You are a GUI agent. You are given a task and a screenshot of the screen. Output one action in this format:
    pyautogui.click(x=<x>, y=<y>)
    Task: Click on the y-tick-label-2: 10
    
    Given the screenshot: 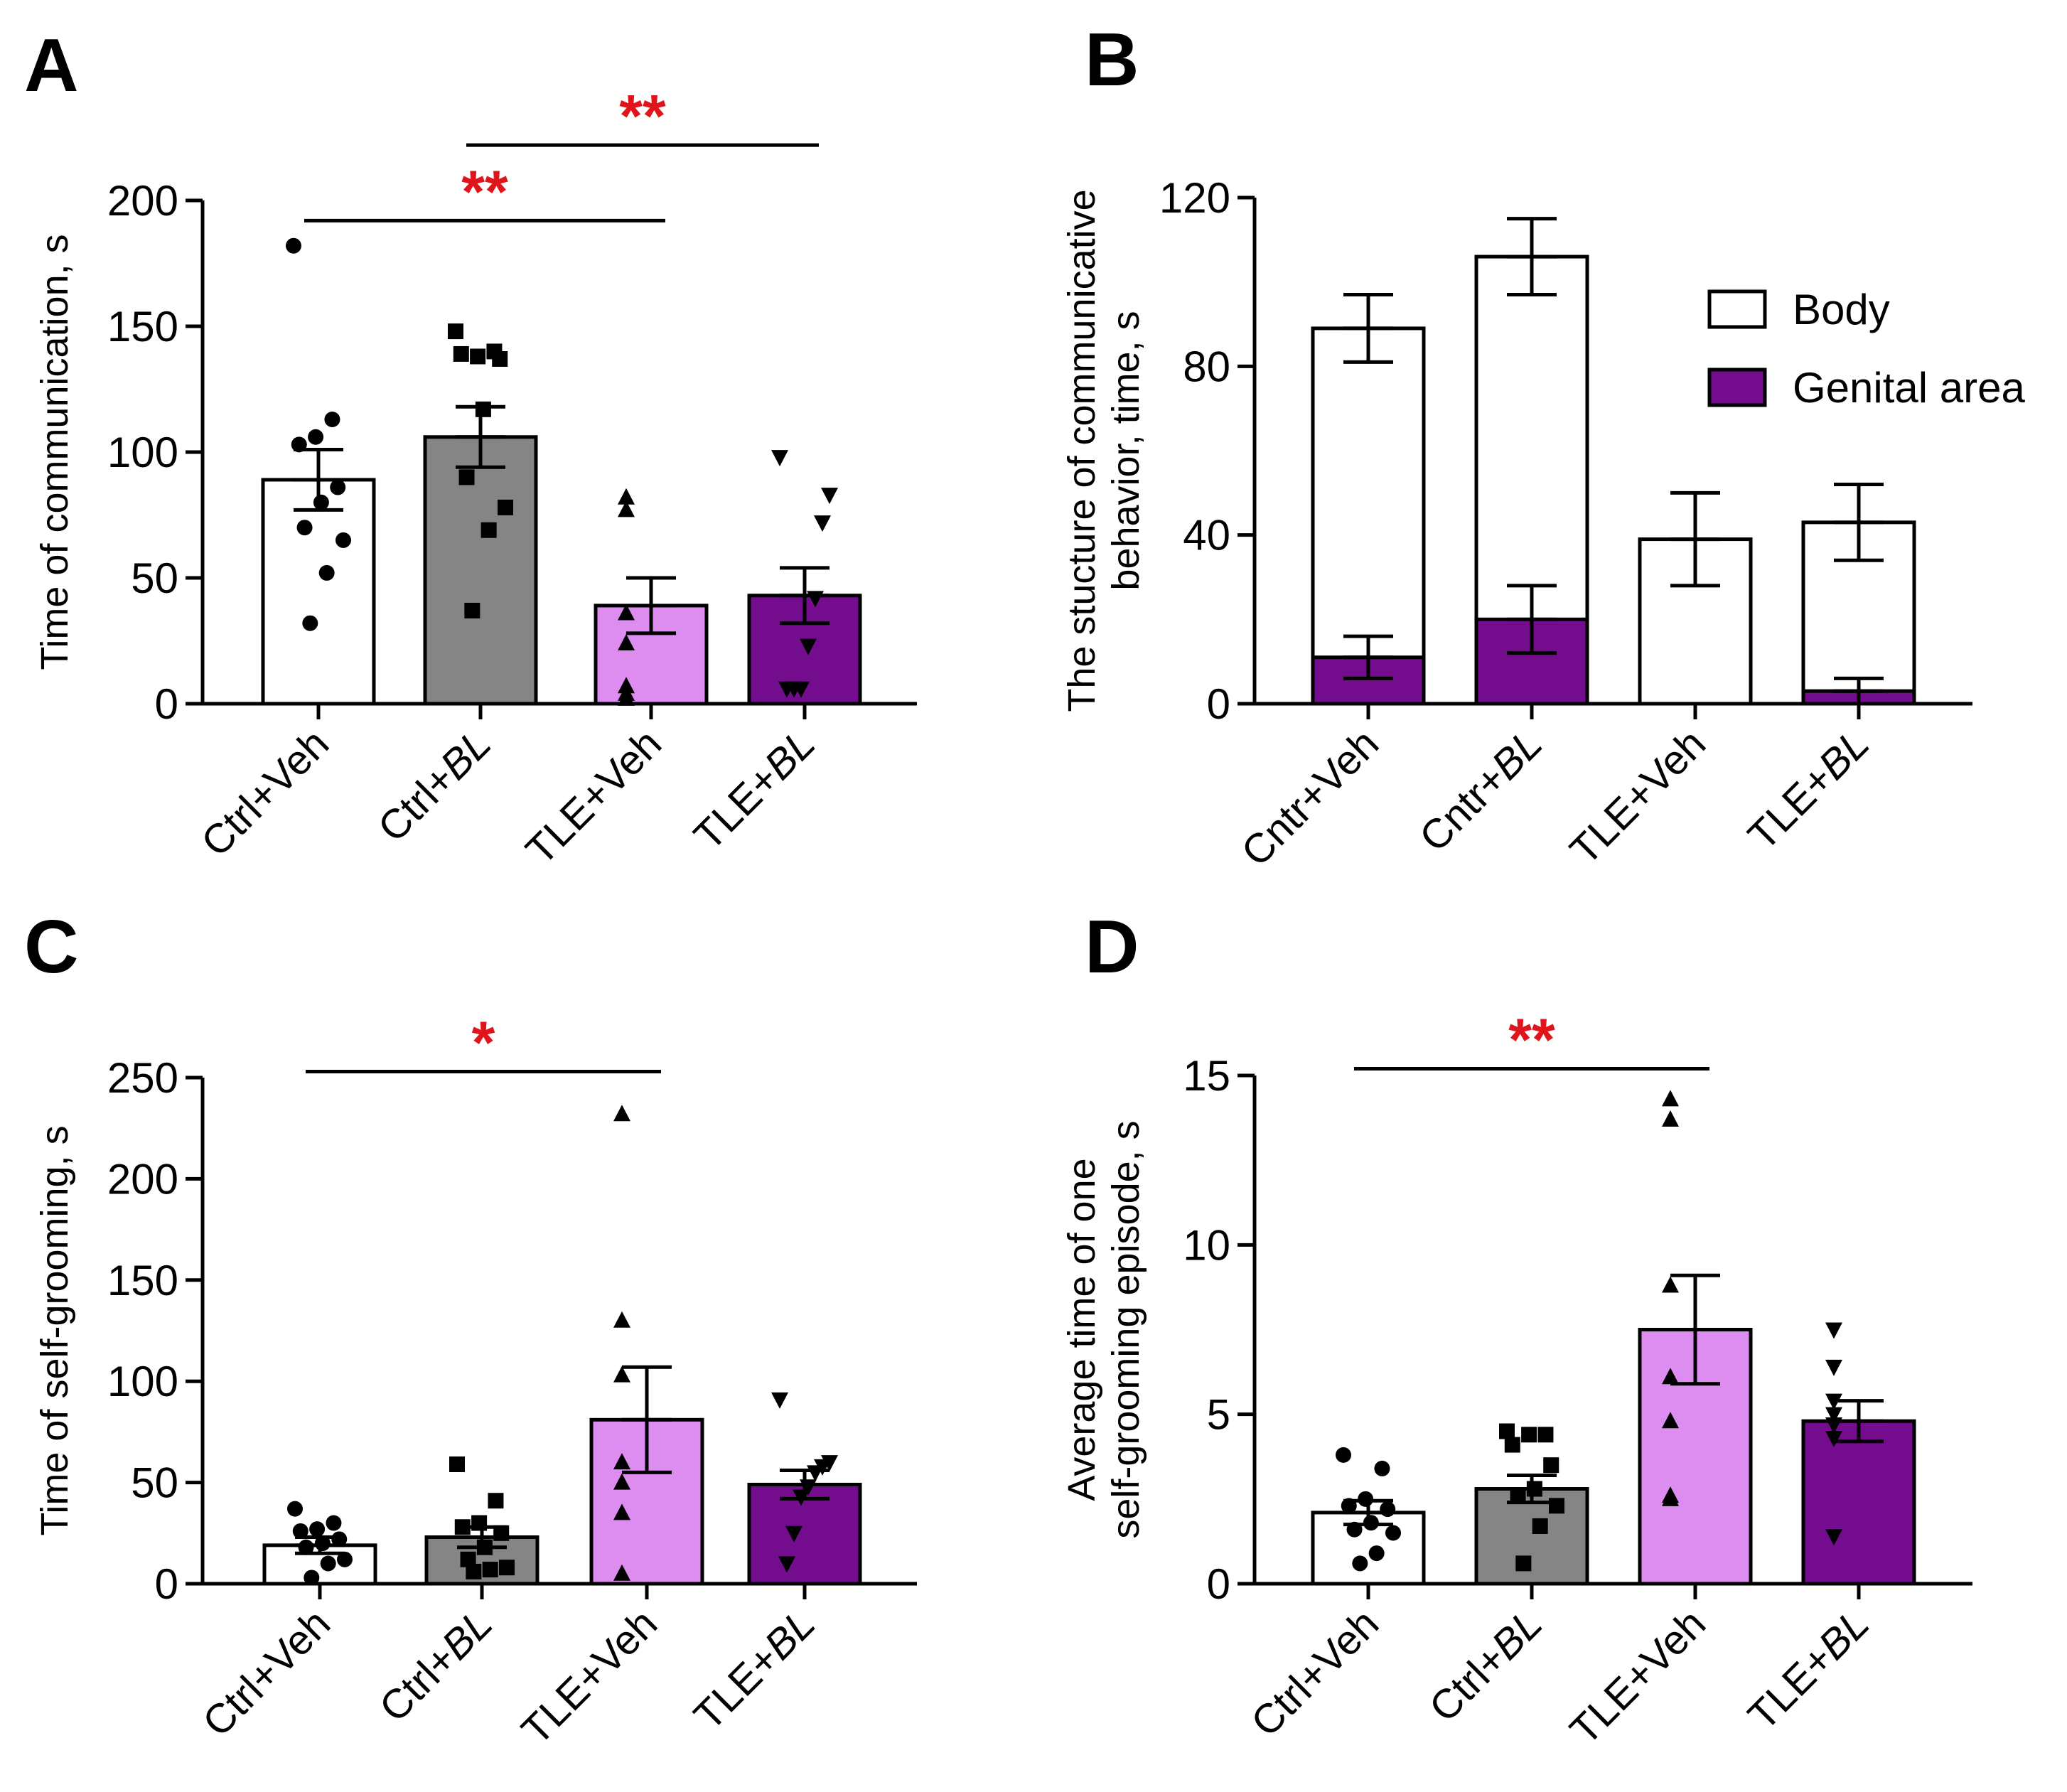 What is the action you would take?
    pyautogui.click(x=1206, y=1245)
    